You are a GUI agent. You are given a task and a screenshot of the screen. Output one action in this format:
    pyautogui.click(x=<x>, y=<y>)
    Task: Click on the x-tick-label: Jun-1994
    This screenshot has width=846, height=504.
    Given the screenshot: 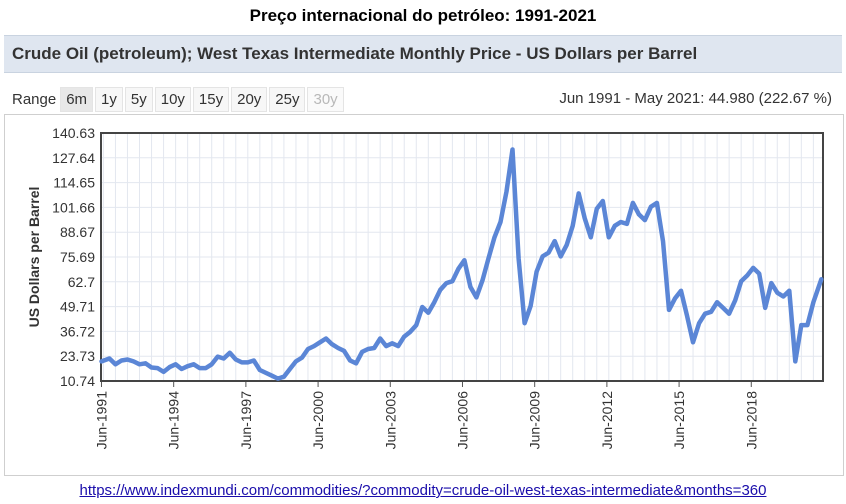 What is the action you would take?
    pyautogui.click(x=174, y=420)
    